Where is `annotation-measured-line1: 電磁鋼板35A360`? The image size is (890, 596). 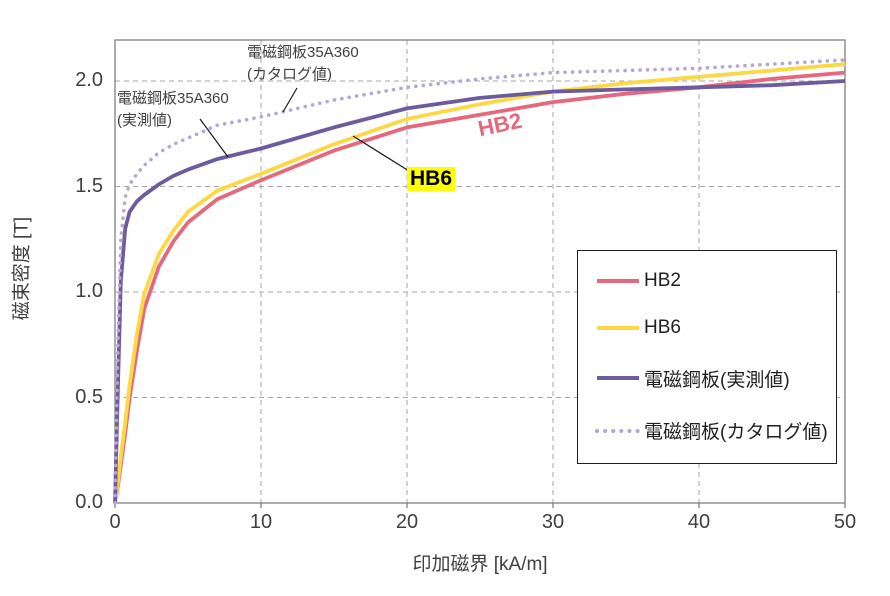 annotation-measured-line1: 電磁鋼板35A360 is located at coordinates (173, 98).